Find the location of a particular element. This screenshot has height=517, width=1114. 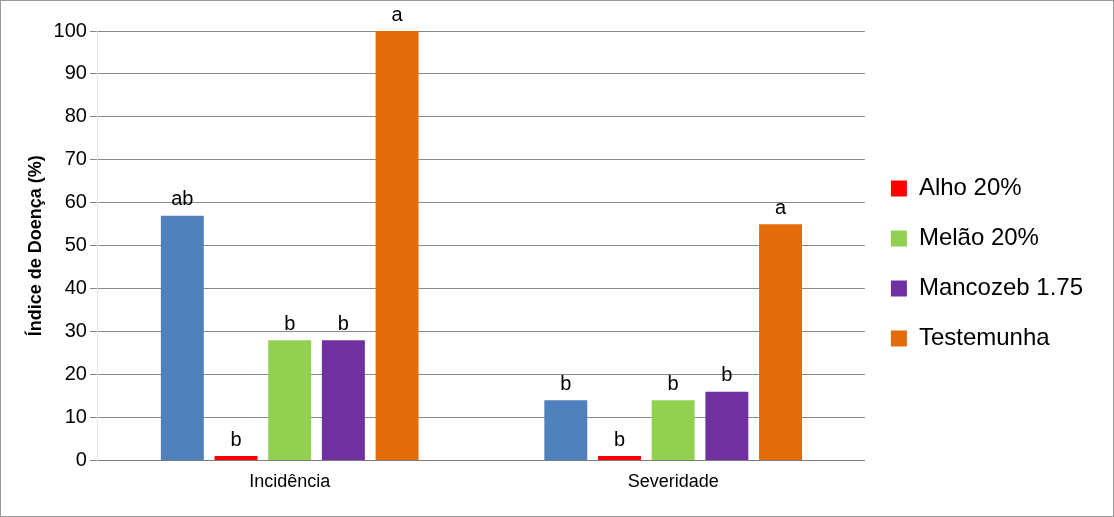

y-tick-label: 40 is located at coordinates (75, 287).